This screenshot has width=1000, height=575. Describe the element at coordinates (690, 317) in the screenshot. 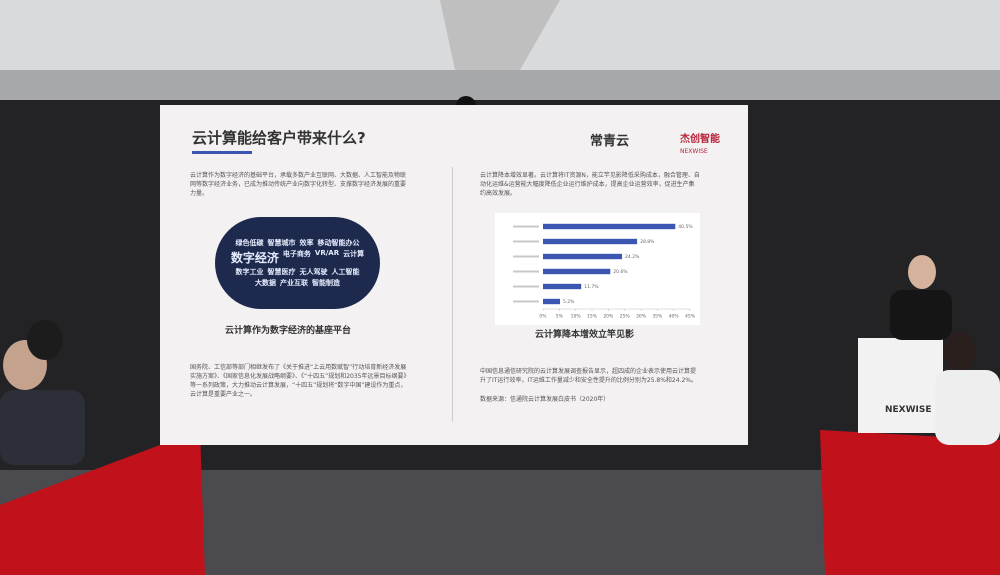

I see `x-tick-label: 45%` at that location.